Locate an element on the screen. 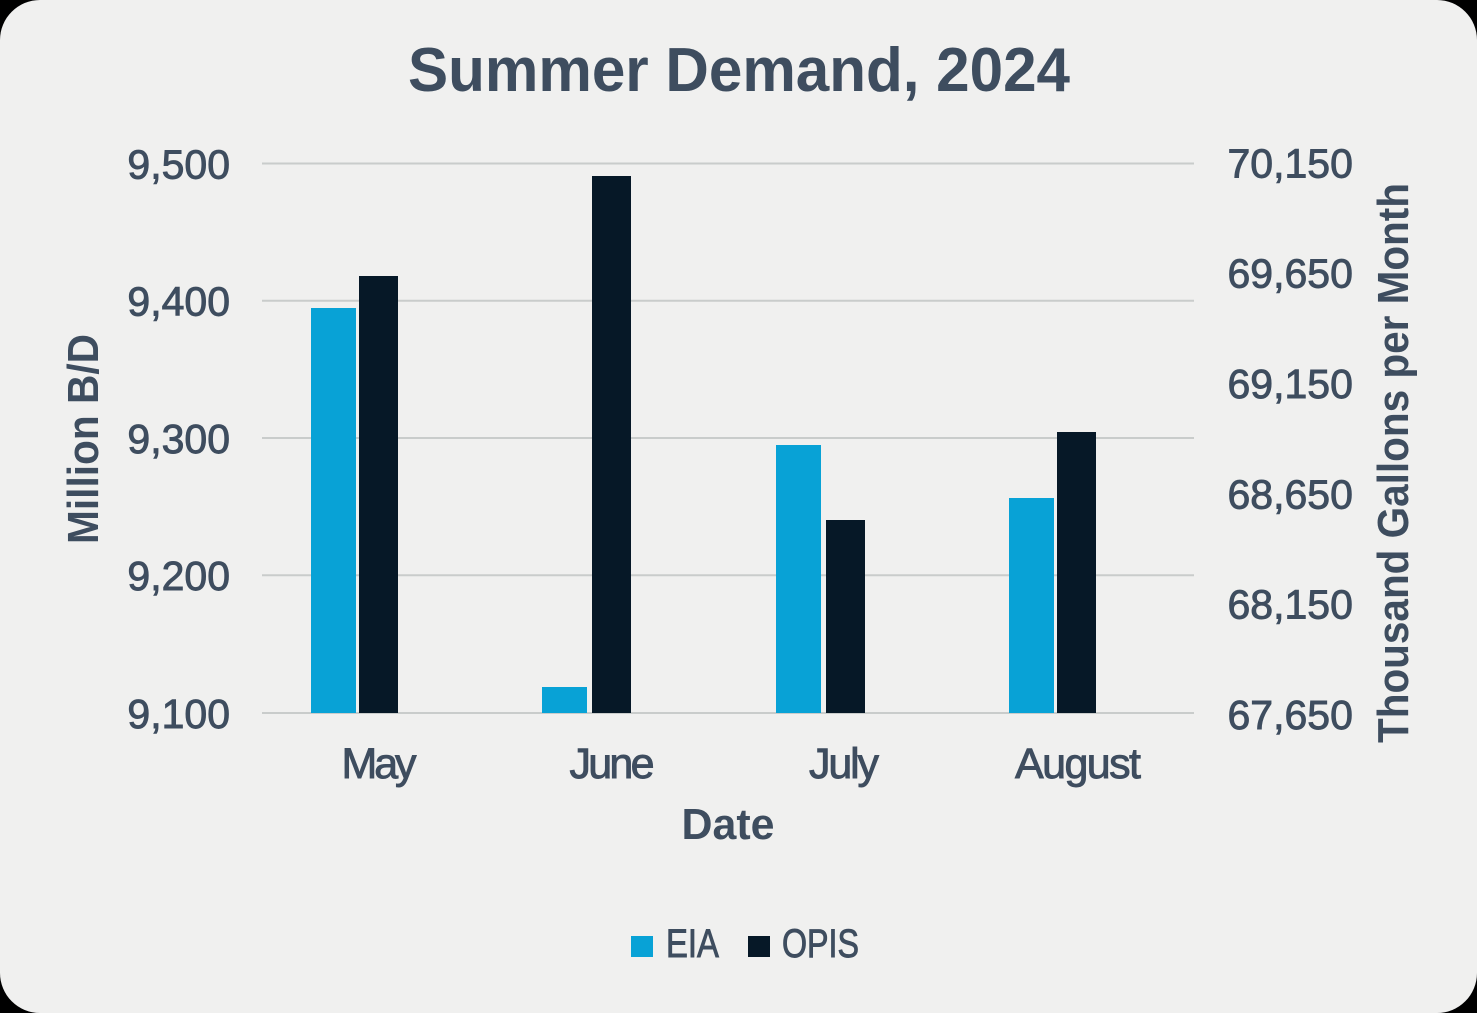  svg-text: 70,150 is located at coordinates (1290, 163).